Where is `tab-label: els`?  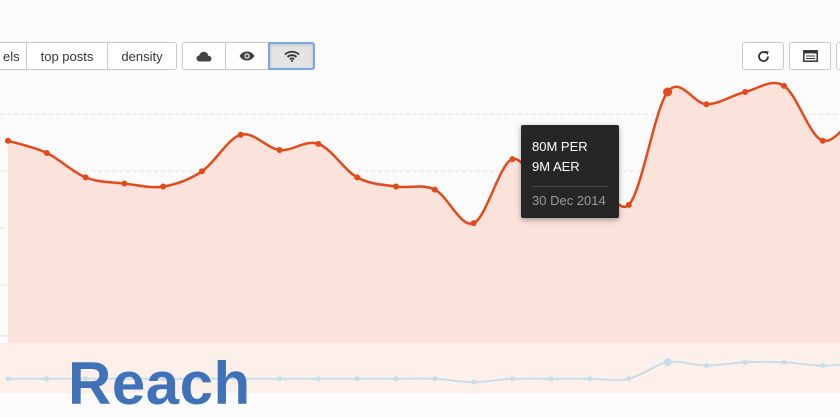 tab-label: els is located at coordinates (11, 56).